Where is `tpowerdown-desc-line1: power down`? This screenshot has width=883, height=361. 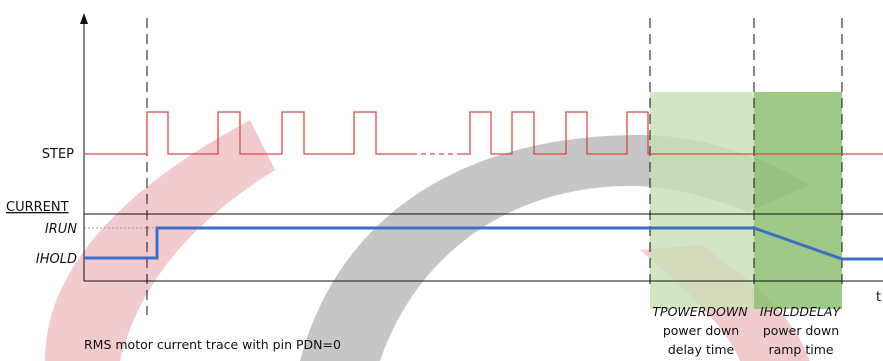
tpowerdown-desc-line1: power down is located at coordinates (701, 330).